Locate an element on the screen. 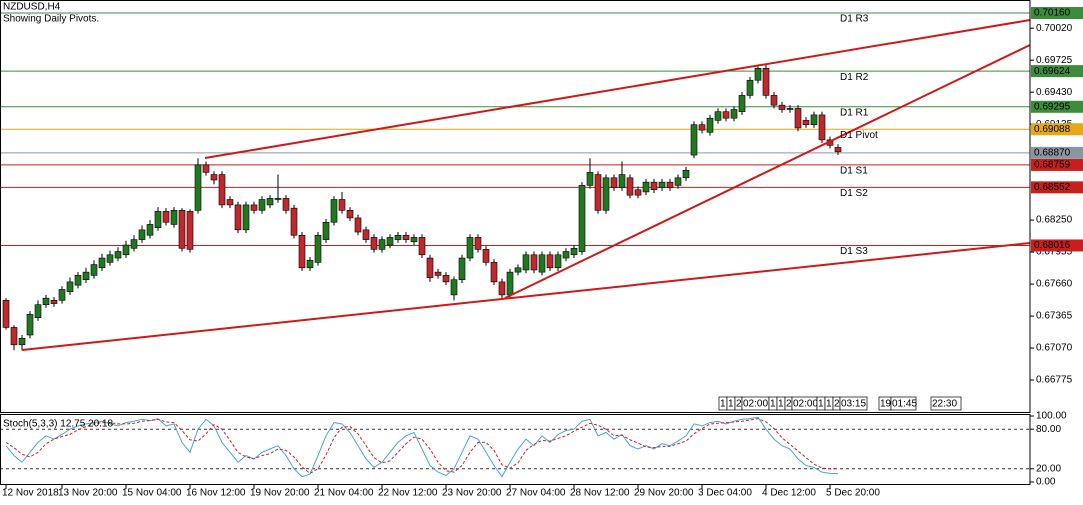 Image resolution: width=1083 pixels, height=505 pixels. chart-title: NZDUSD,H4 is located at coordinates (32, 7).